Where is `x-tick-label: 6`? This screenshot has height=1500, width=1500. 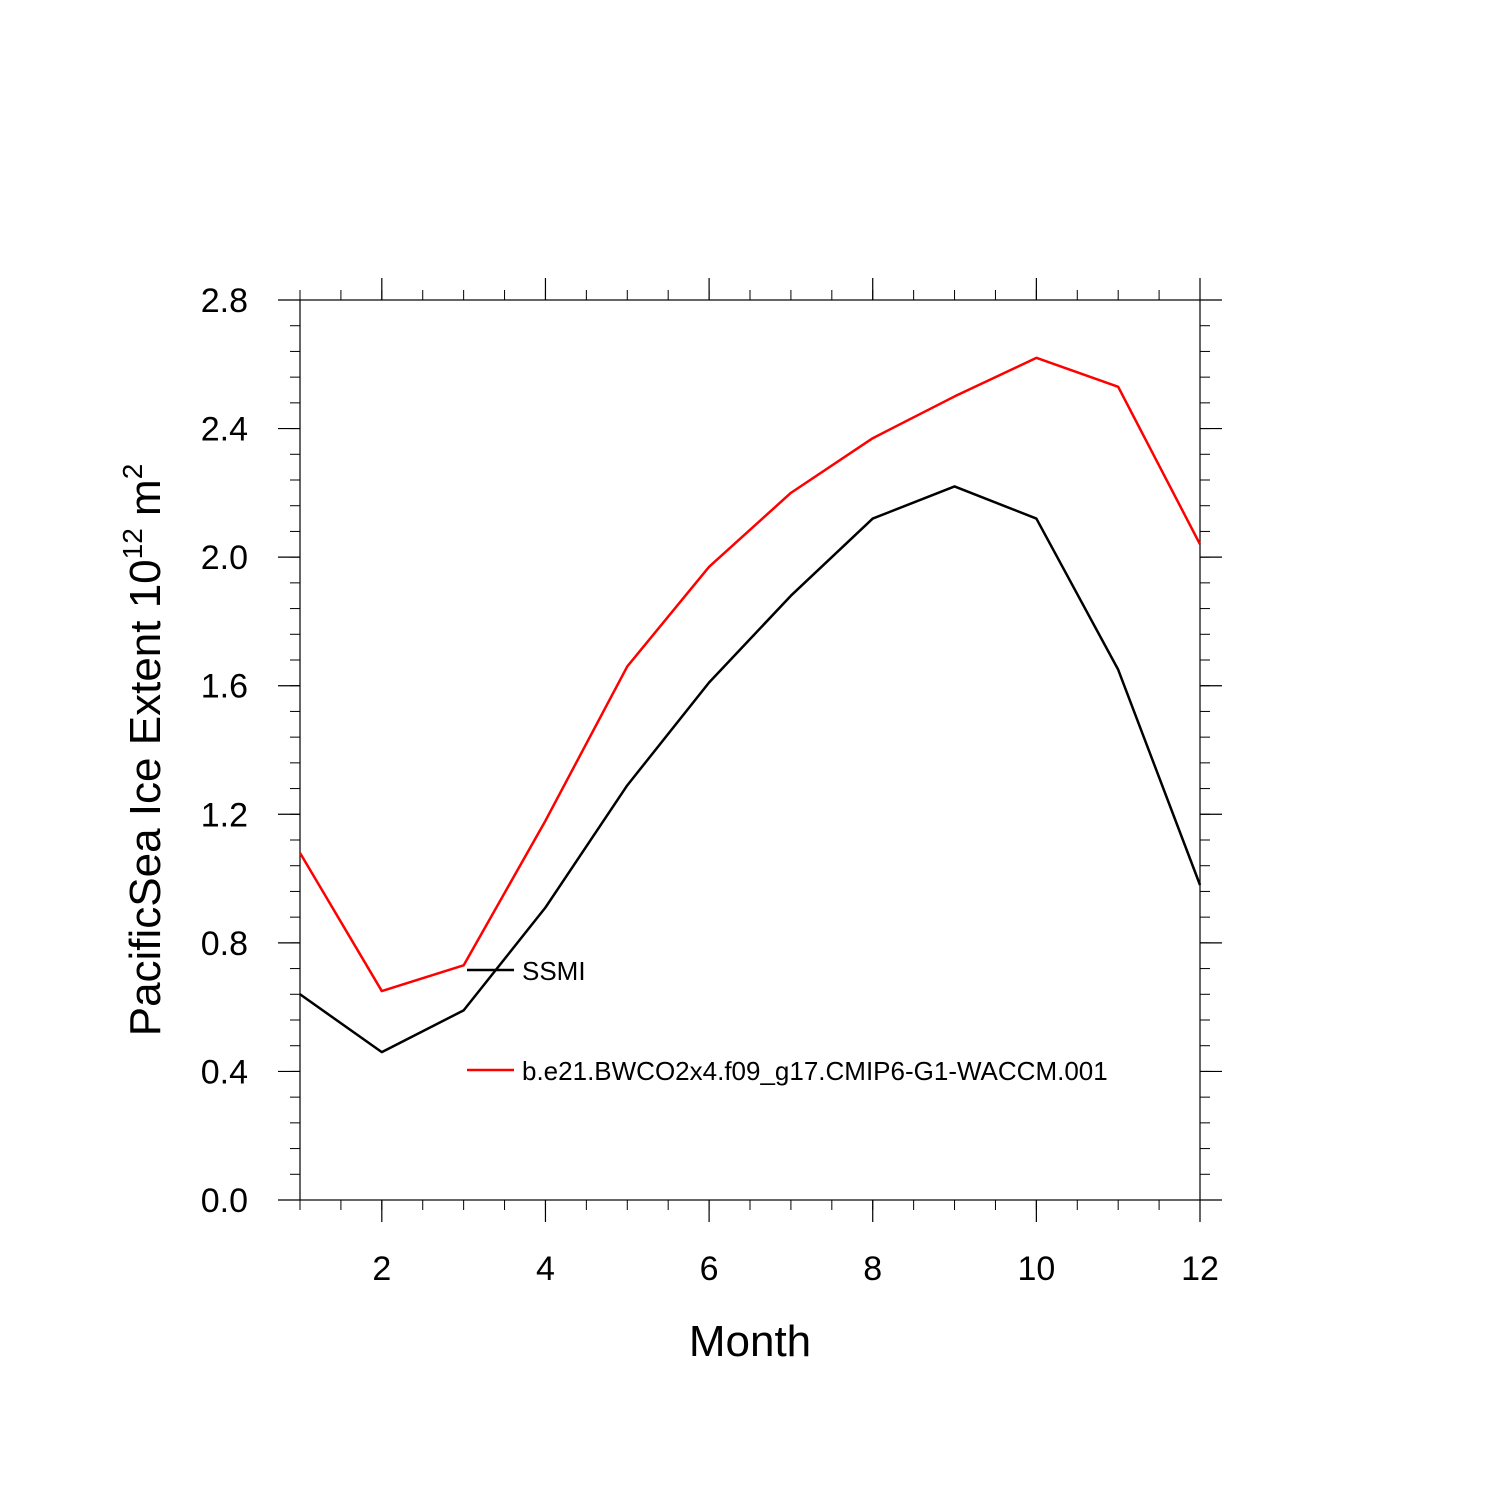 x-tick-label: 6 is located at coordinates (709, 1269).